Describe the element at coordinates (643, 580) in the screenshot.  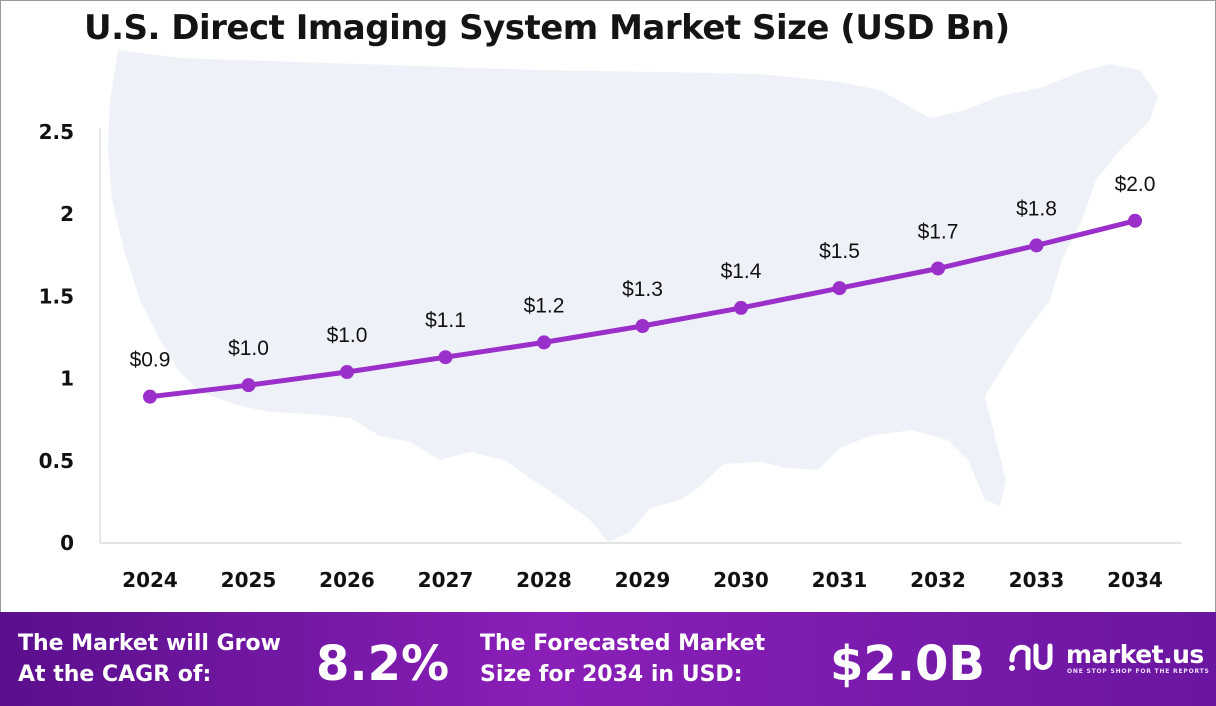
I see `x-tick-label: 2029` at that location.